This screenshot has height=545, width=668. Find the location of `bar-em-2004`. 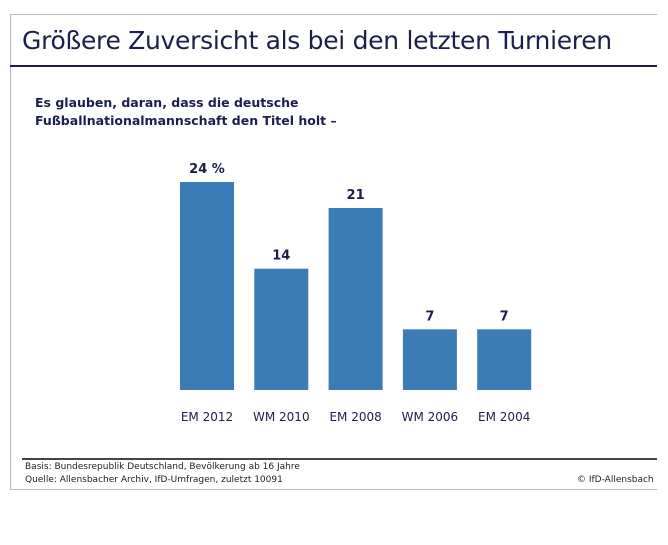

bar-em-2004 is located at coordinates (504, 359).